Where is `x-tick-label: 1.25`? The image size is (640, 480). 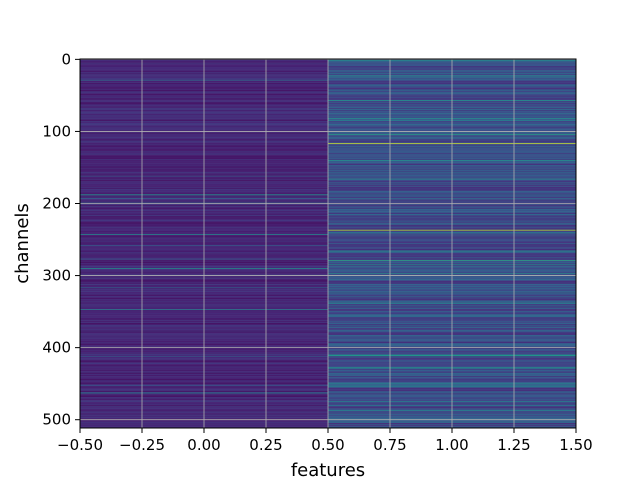
x-tick-label: 1.25 is located at coordinates (513, 445).